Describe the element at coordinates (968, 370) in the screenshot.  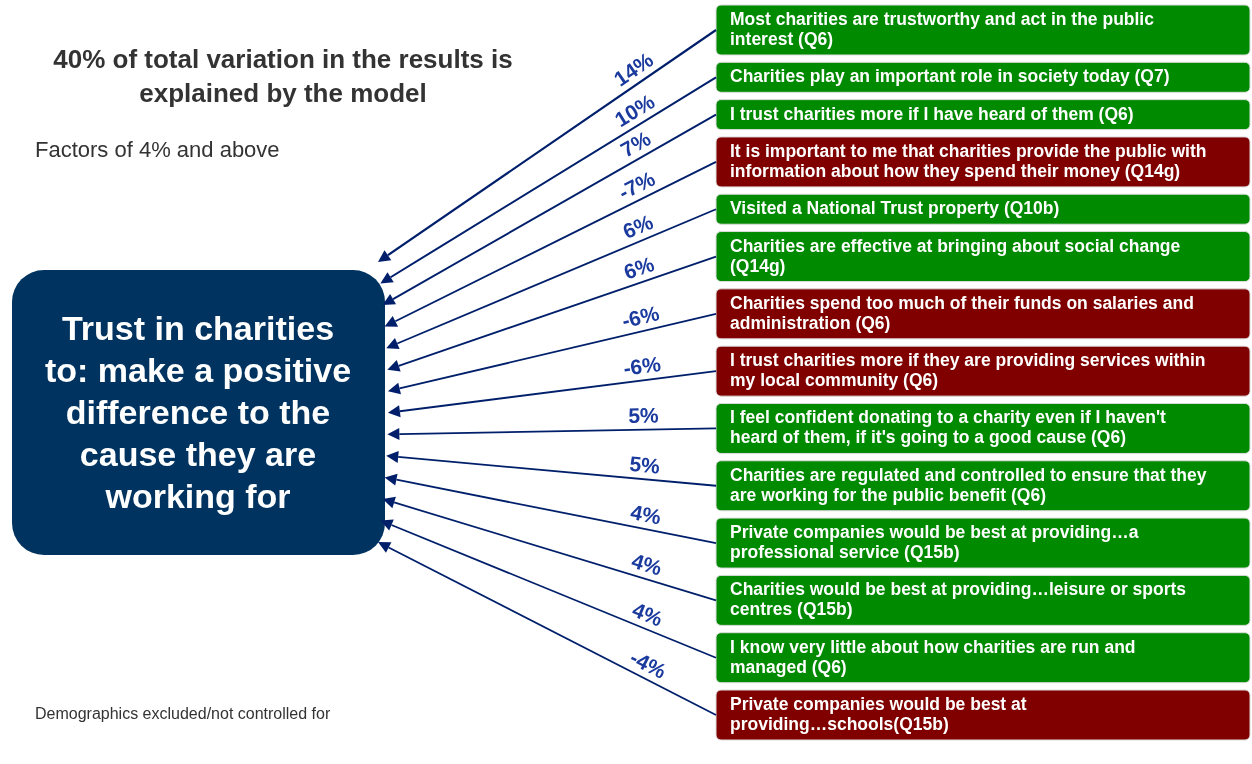
I see `category-label: I trust charities more if they are providing services within my local community (Q6)` at that location.